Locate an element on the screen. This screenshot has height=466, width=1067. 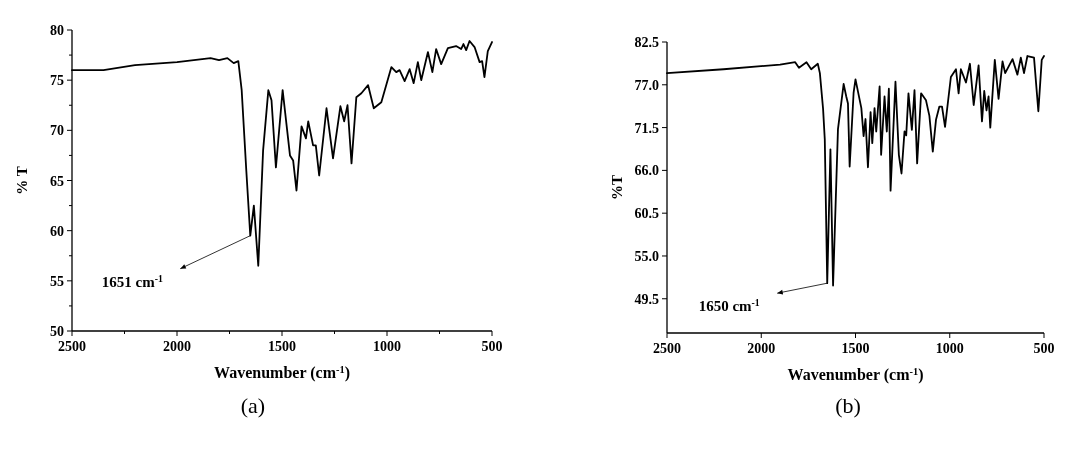
y-tick-label: 75 is located at coordinates (57, 81).